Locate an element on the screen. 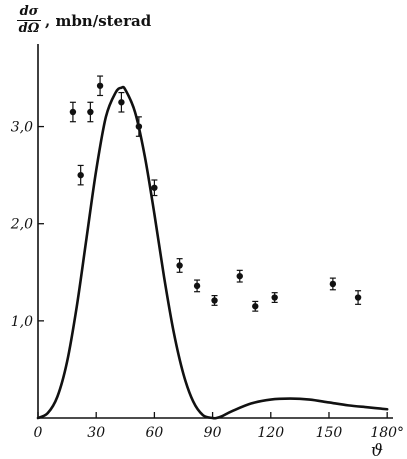 The width and height of the screenshot is (407, 459). x-tick-label: 120 is located at coordinates (270, 433).